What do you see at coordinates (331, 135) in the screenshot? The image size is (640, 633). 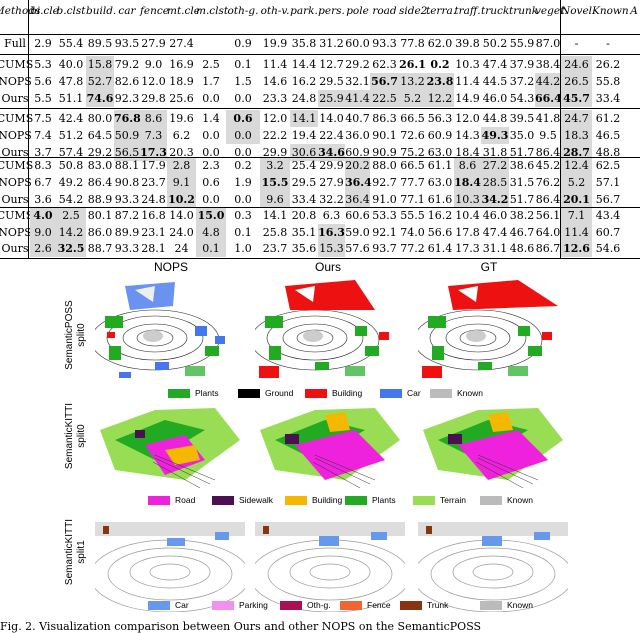 I see `table-cell: 22.4` at bounding box center [331, 135].